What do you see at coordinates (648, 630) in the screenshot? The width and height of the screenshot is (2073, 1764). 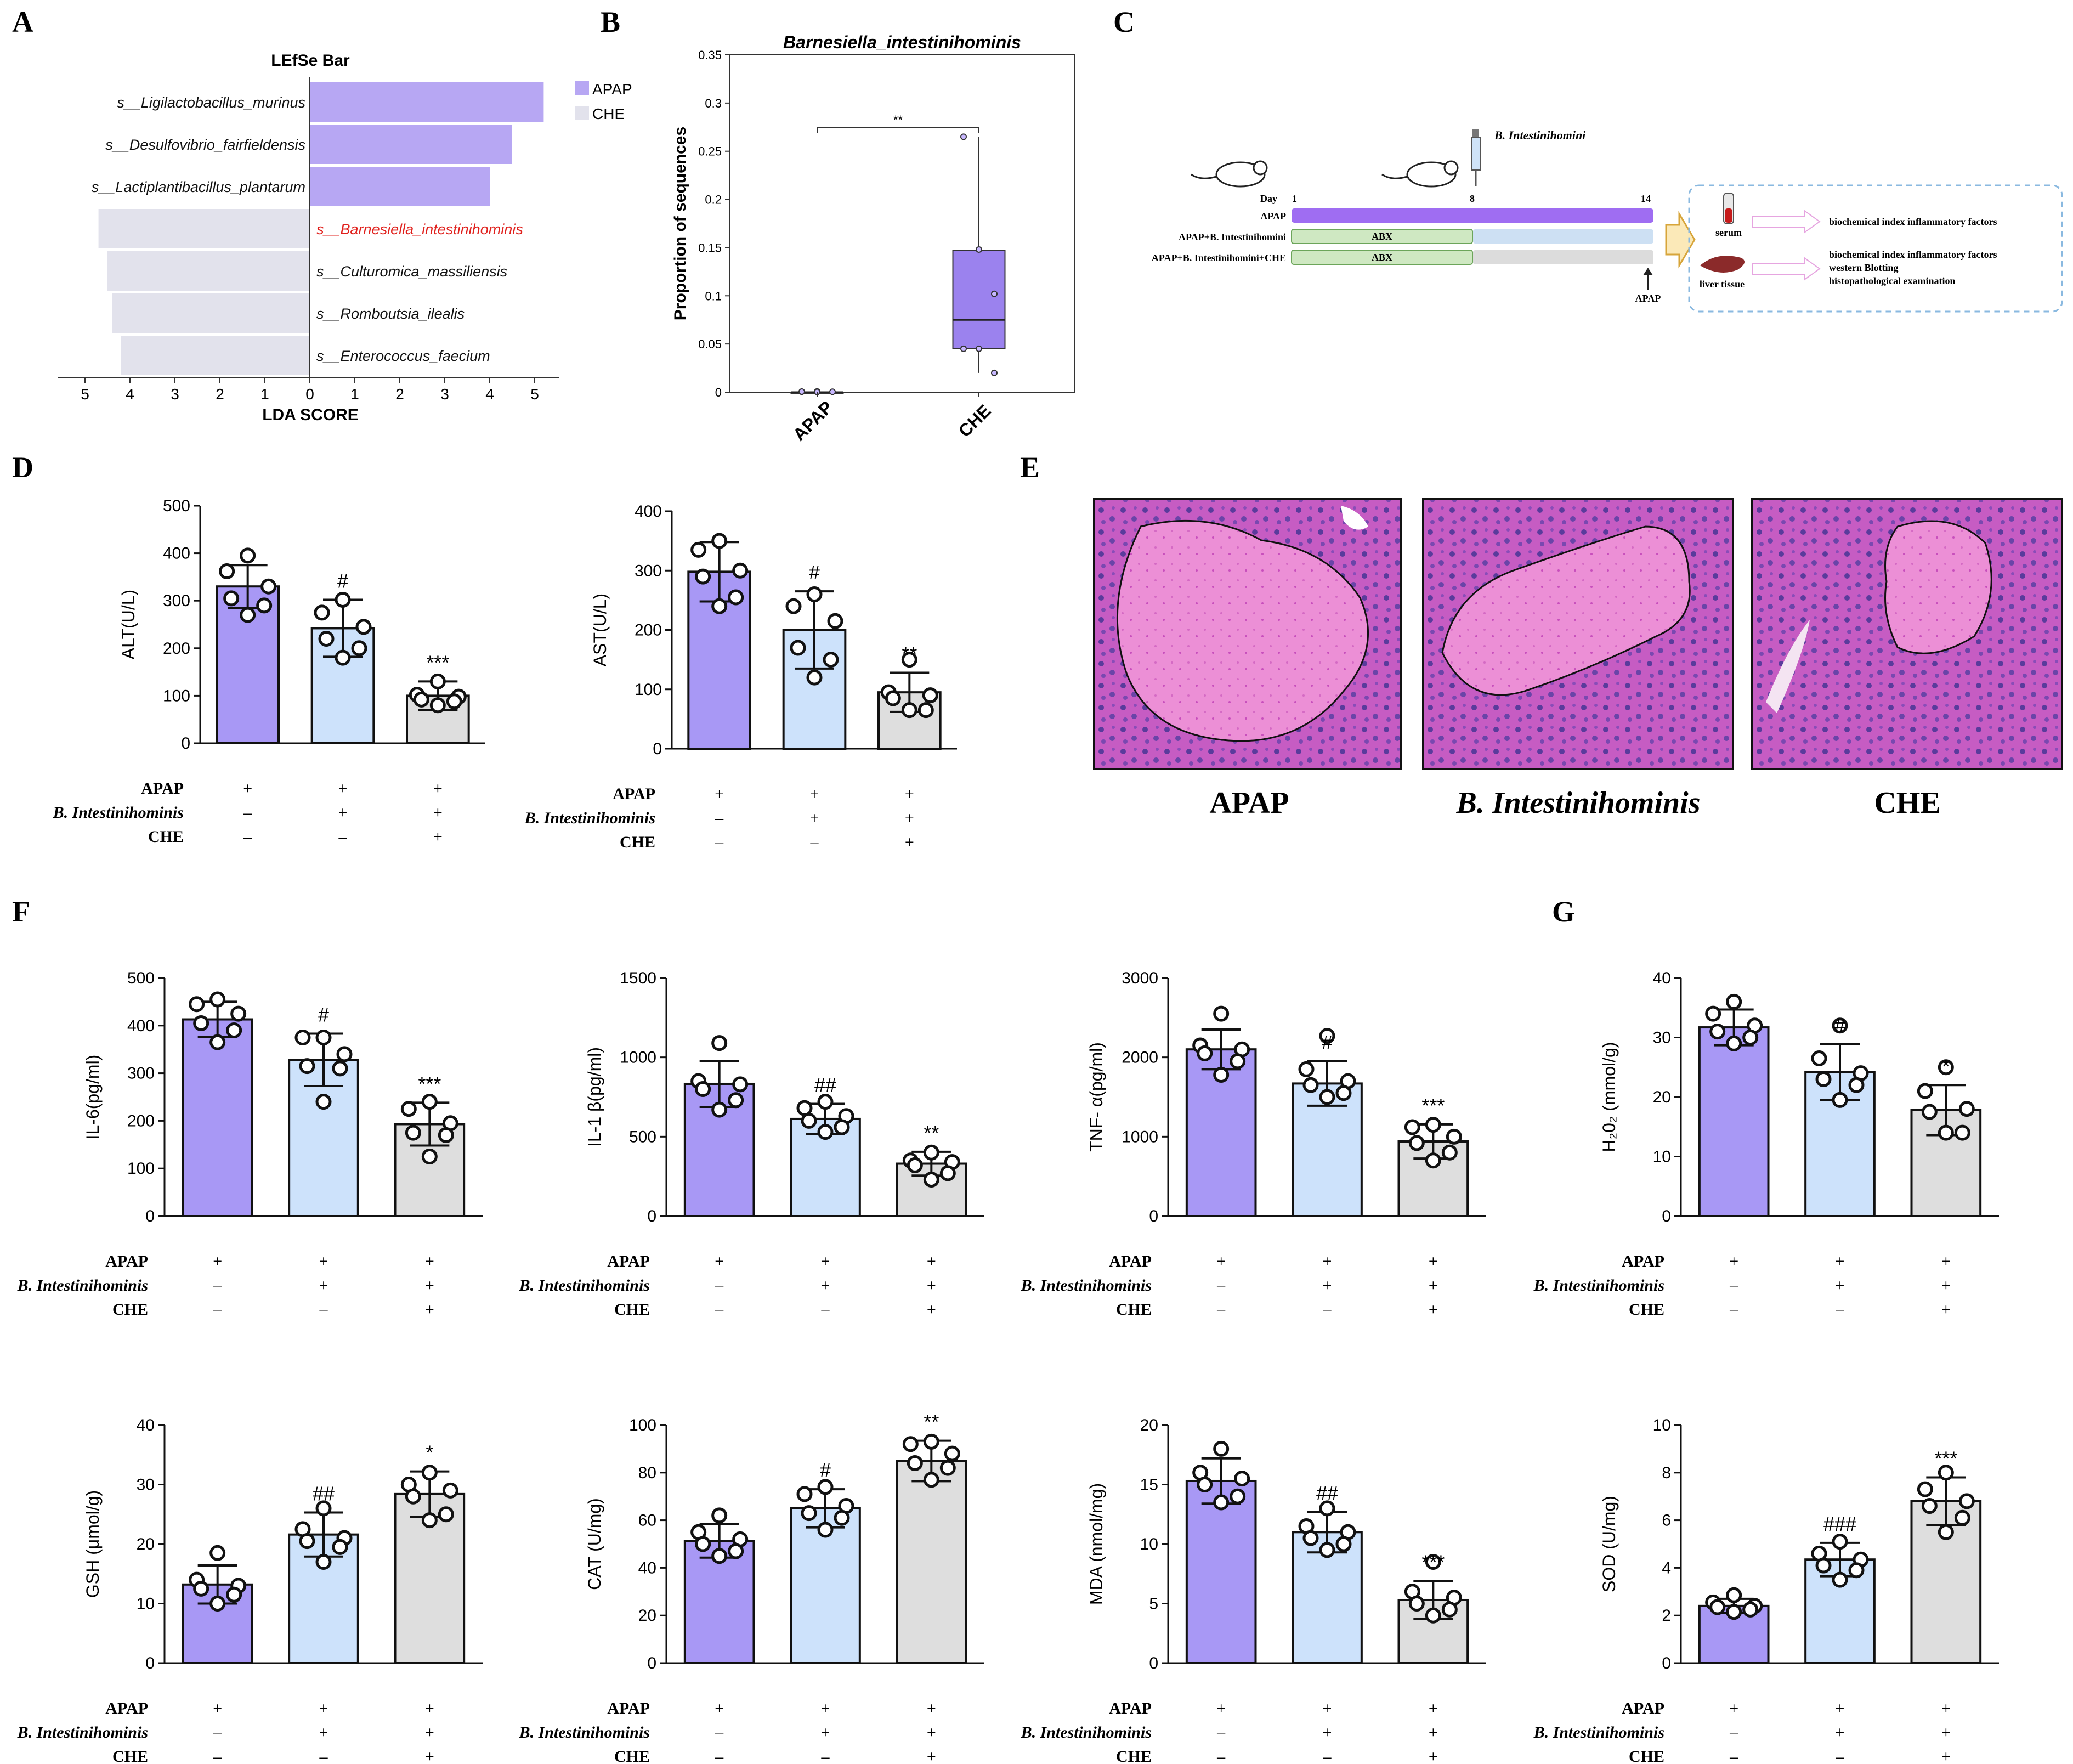 I see `y-tick-label: 200` at bounding box center [648, 630].